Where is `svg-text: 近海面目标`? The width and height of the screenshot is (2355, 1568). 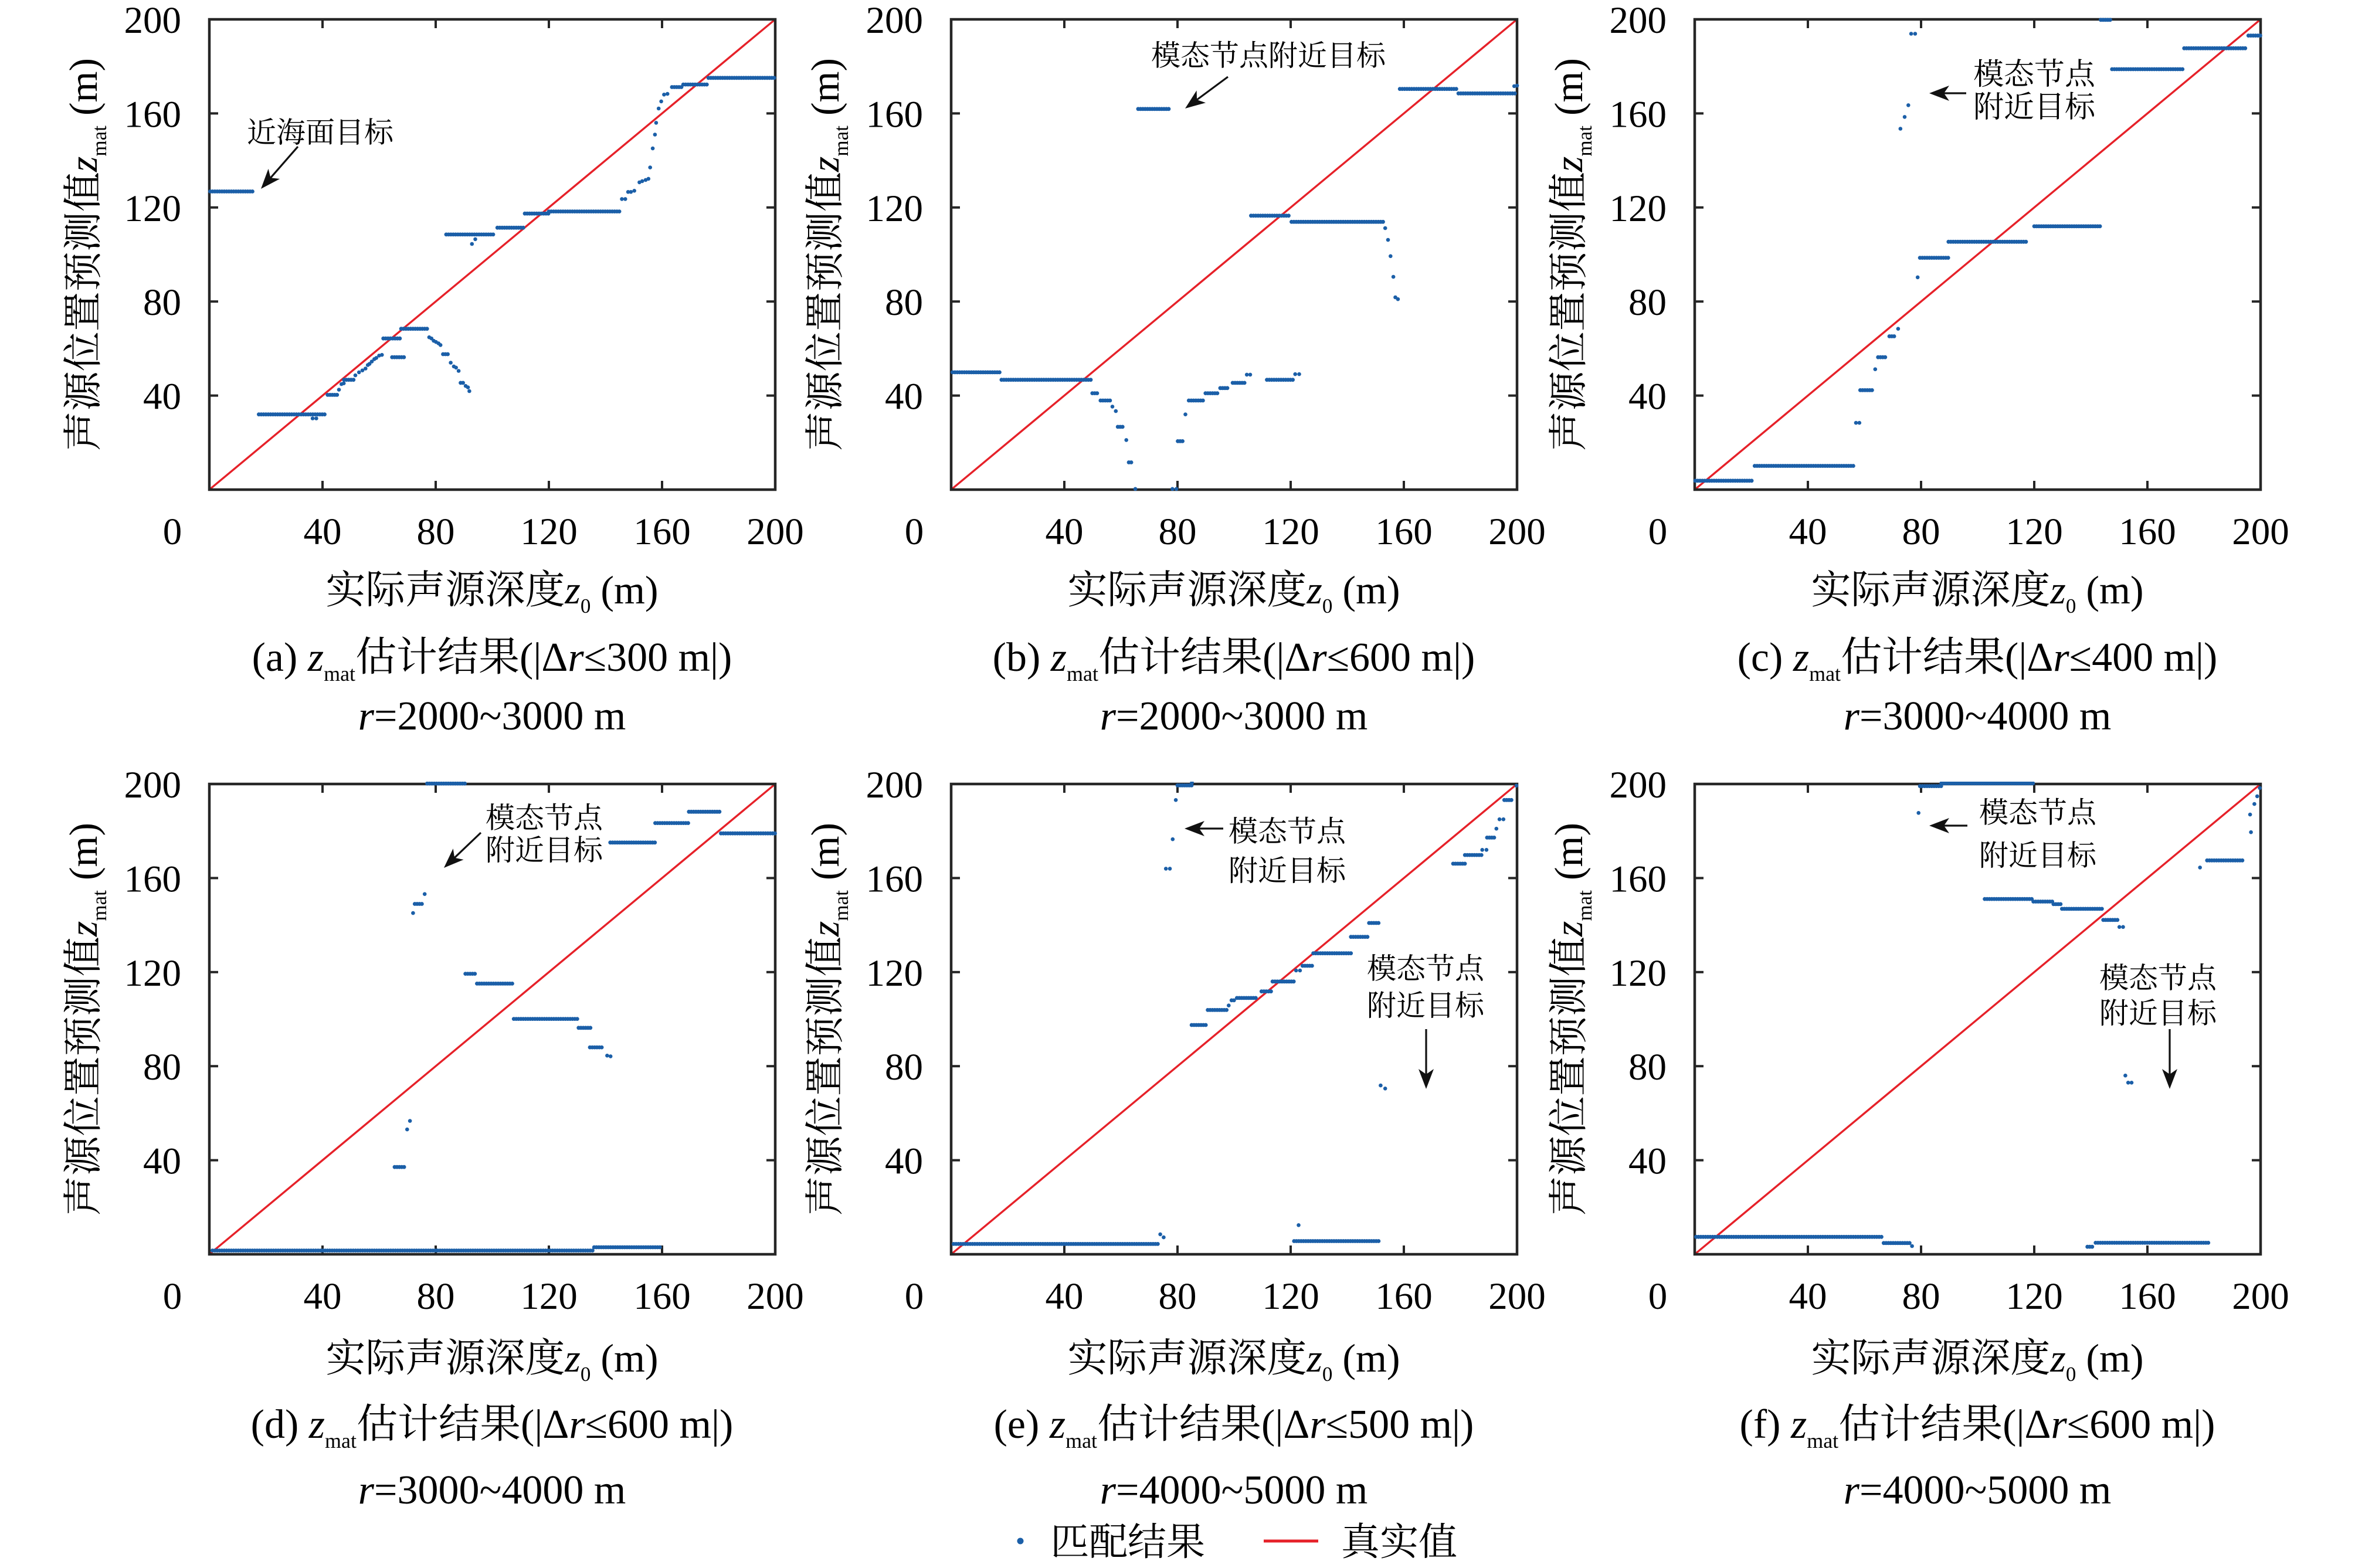 svg-text: 近海面目标 is located at coordinates (320, 130).